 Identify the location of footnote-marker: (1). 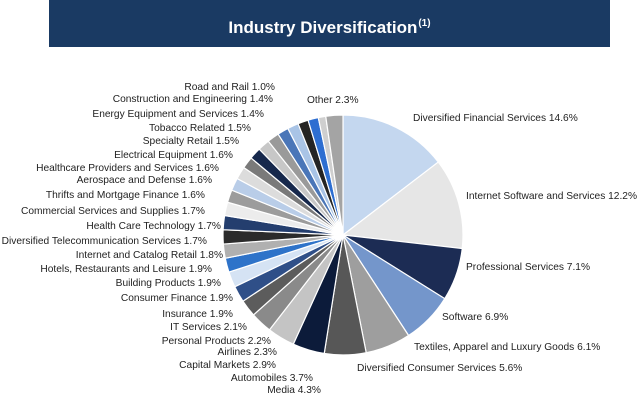
(424, 23).